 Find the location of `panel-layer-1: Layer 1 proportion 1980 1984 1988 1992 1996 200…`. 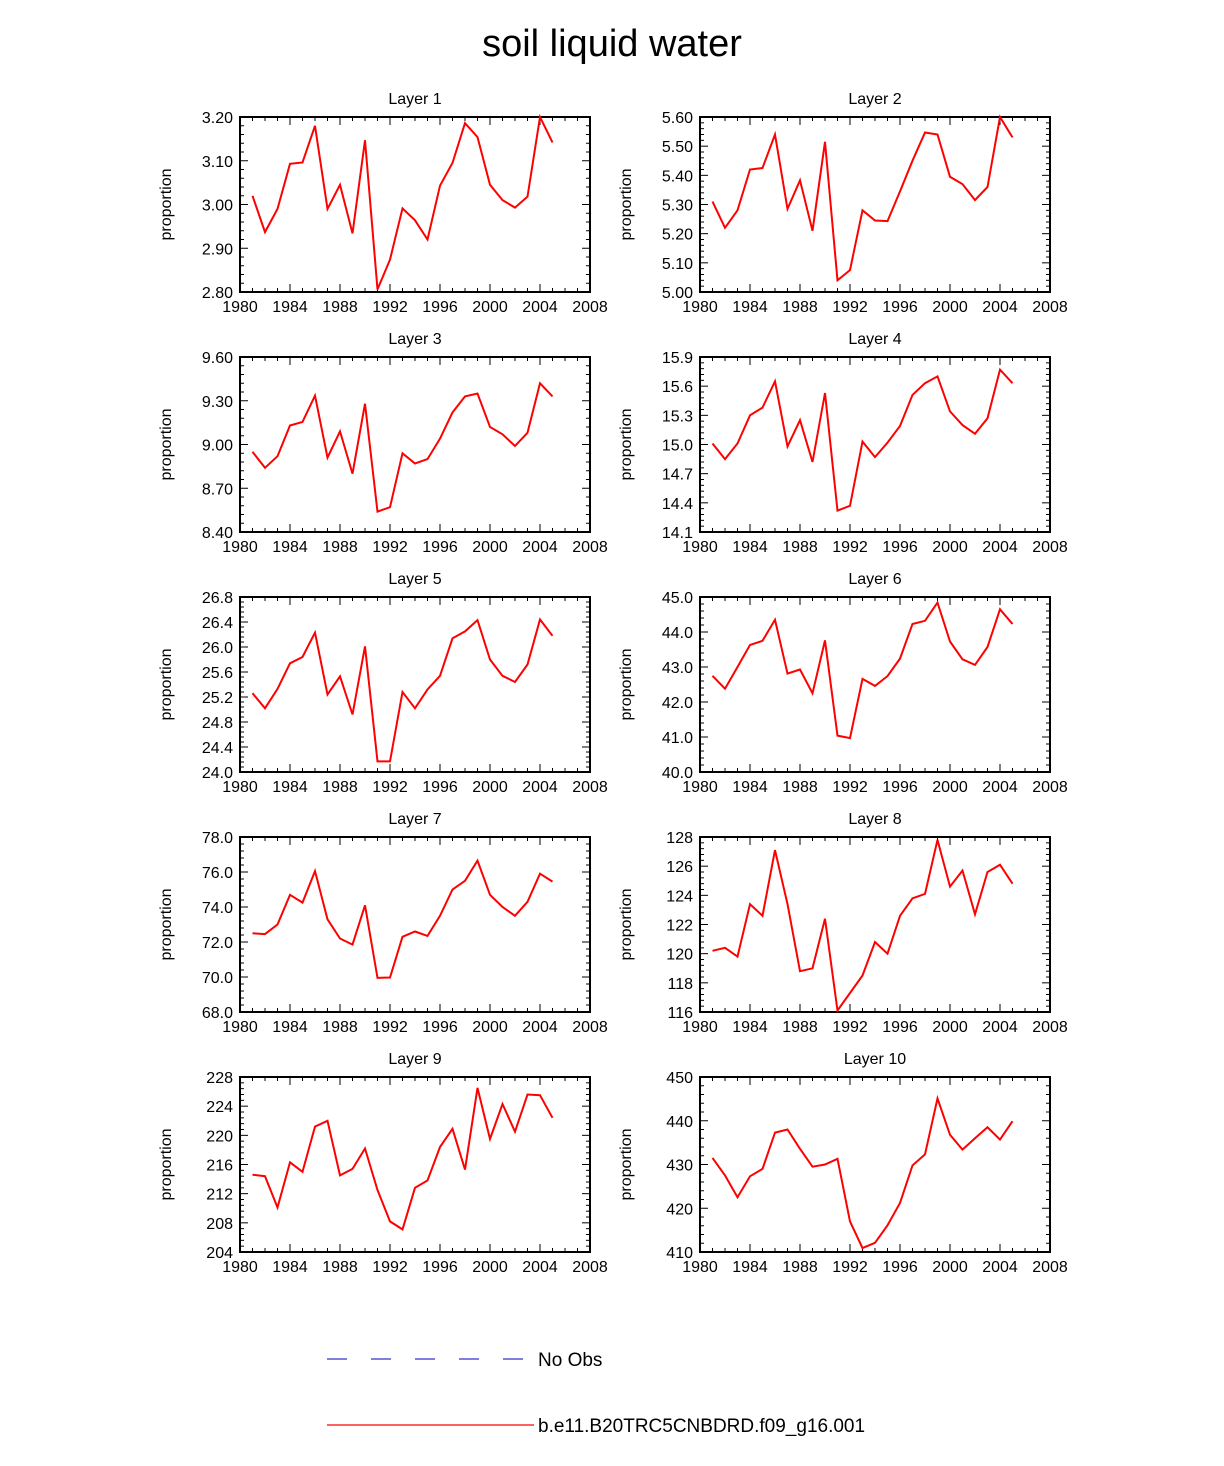

panel-layer-1: Layer 1 proportion 1980 1984 1988 1992 1996 200… is located at coordinates (383, 203).